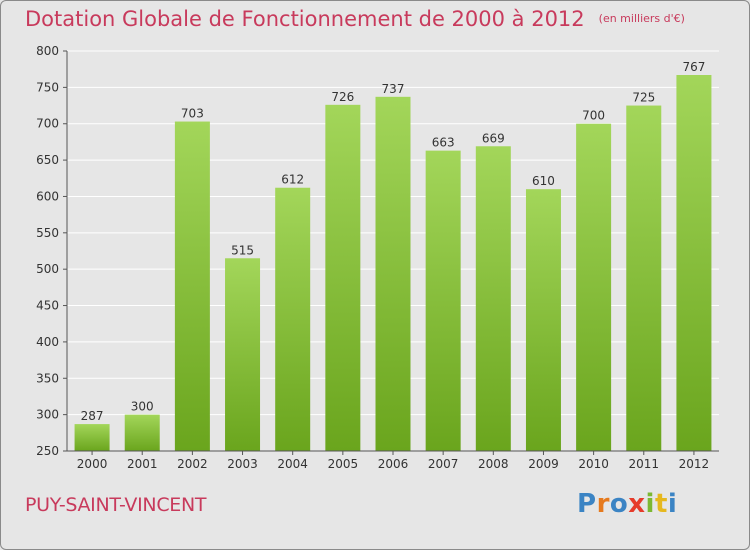  What do you see at coordinates (644, 278) in the screenshot?
I see `bar-2011` at bounding box center [644, 278].